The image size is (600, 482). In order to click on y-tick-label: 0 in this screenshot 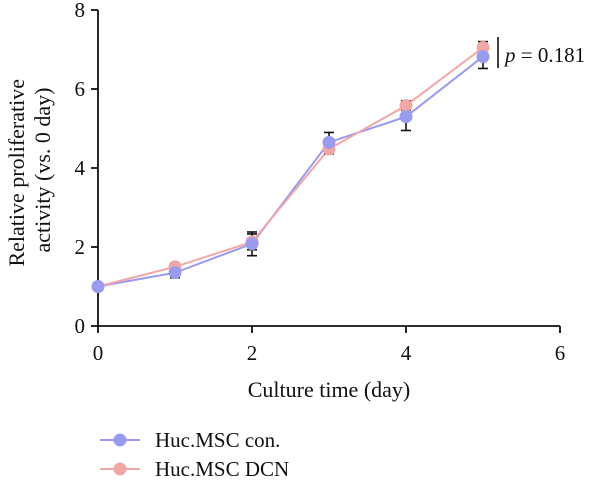, I will do `click(80, 326)`.